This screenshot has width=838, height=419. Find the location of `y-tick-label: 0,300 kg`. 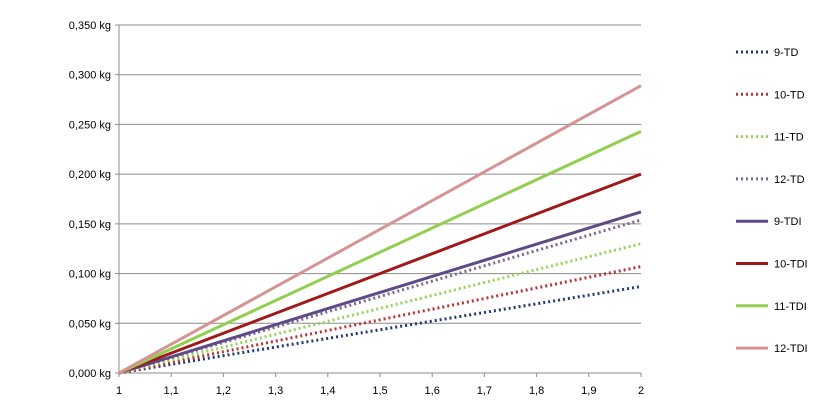

y-tick-label: 0,300 kg is located at coordinates (90, 76).